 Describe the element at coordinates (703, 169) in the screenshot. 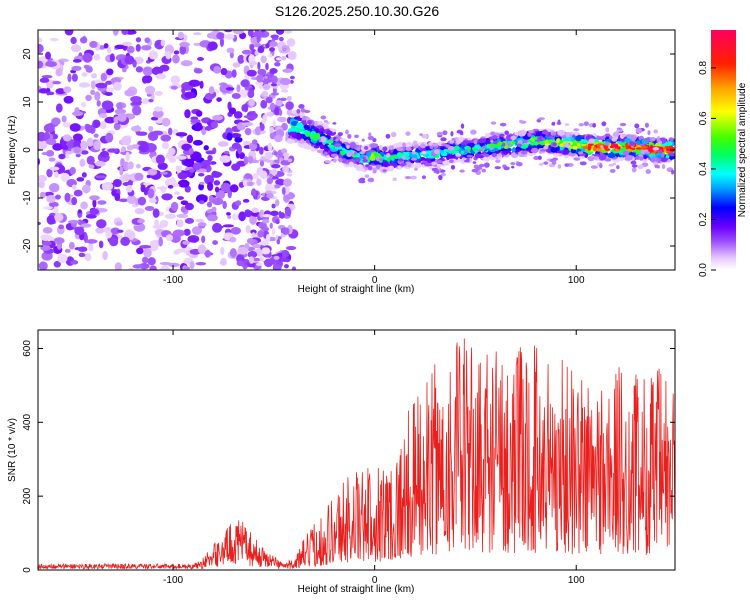

I see `colorbar-tick-label: 0.4` at that location.